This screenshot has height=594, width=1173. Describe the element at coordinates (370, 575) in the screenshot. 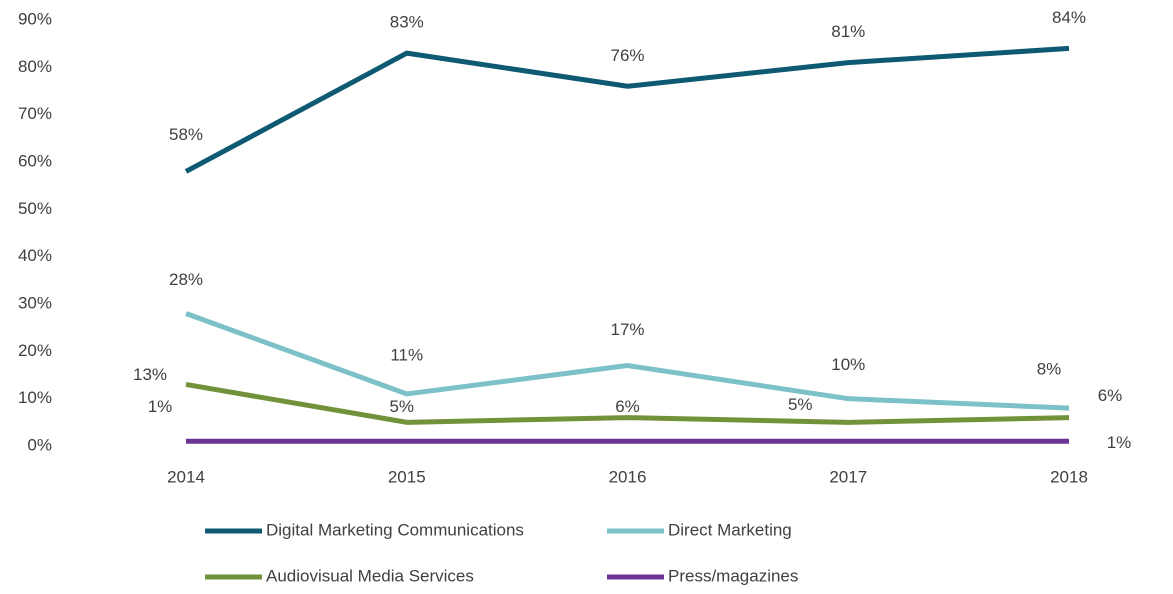

I see `legend-label: Audiovisual Media Services` at that location.